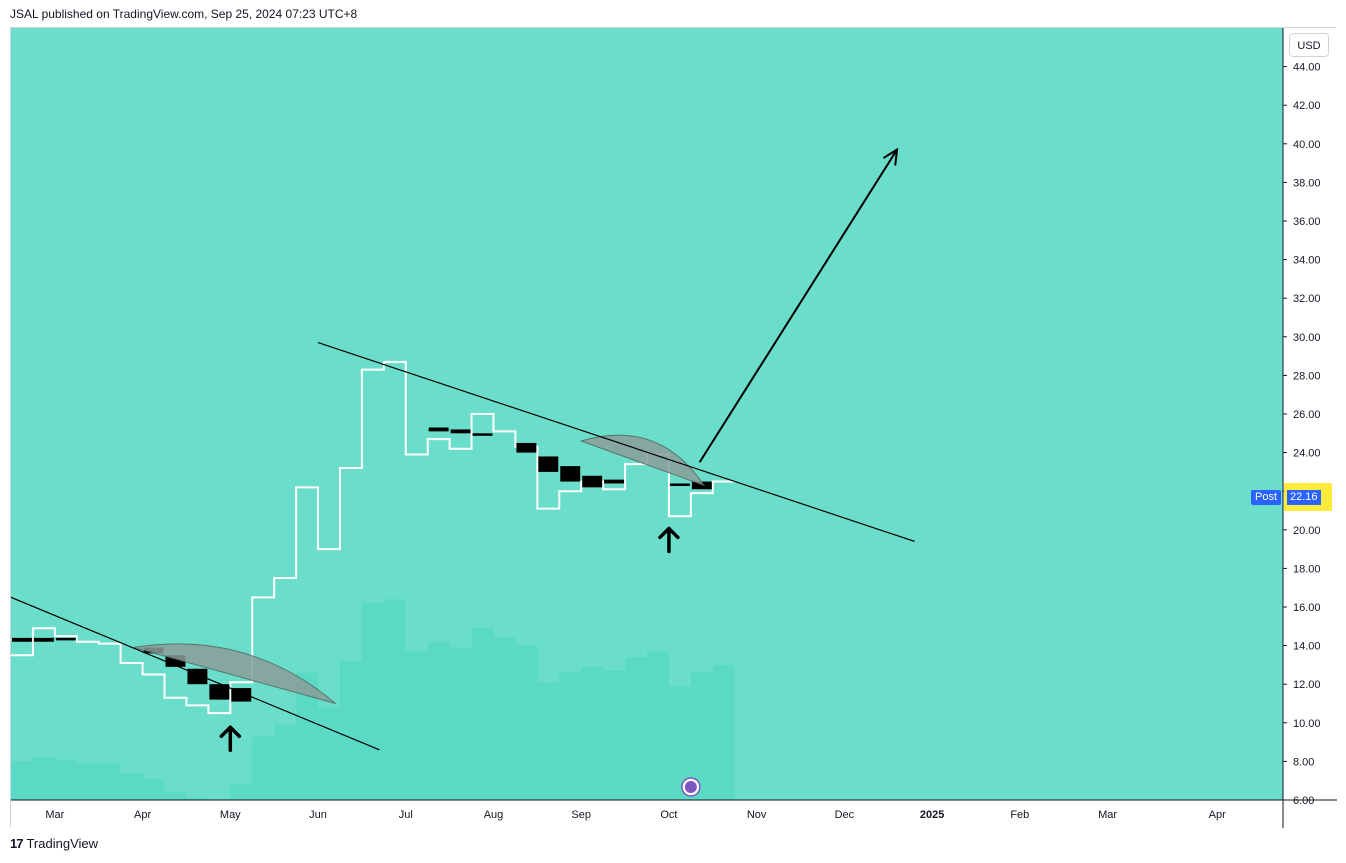 Image resolution: width=1346 pixels, height=863 pixels. Describe the element at coordinates (757, 815) in the screenshot. I see `x-tick-label: Nov` at that location.